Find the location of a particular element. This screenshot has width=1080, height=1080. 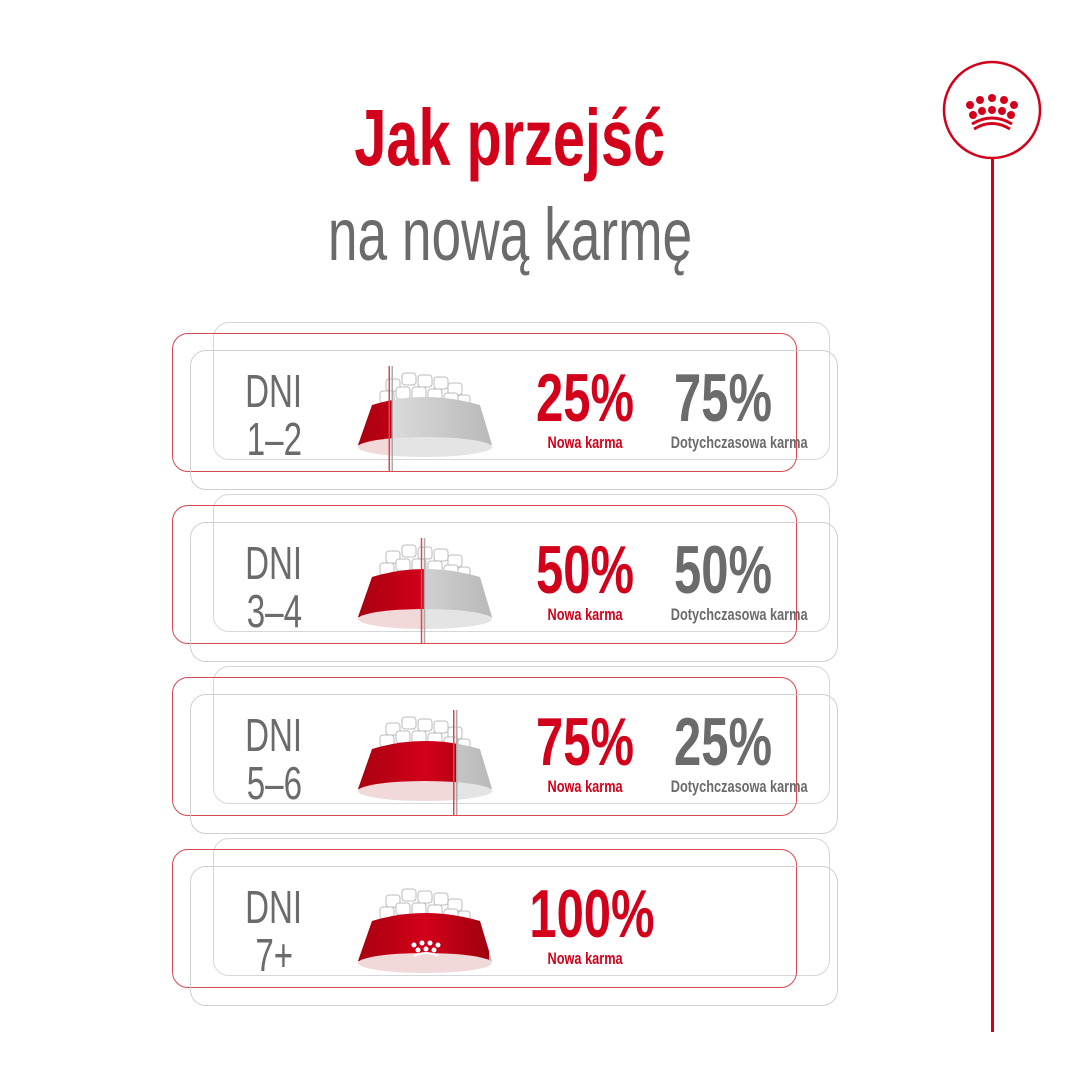

title-line-1: Jak przejść is located at coordinates (510, 137).